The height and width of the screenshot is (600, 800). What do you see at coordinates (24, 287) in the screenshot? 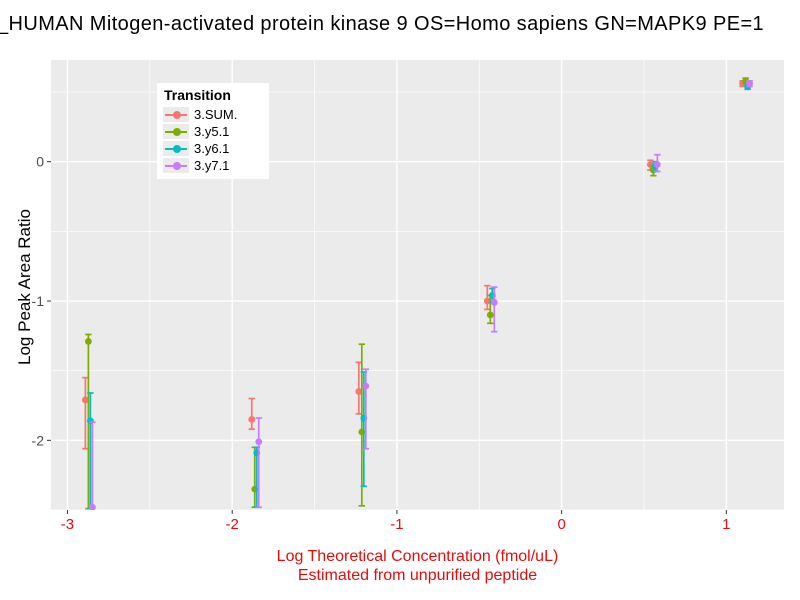
I see `y-axis-title: Log Peak Area Ratio` at bounding box center [24, 287].